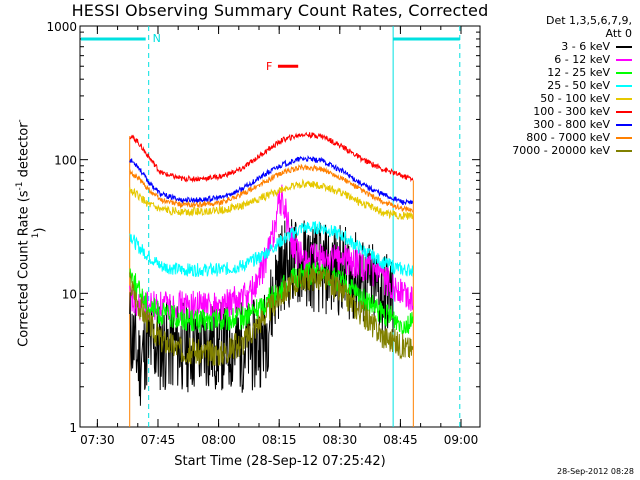  I want to click on x-tick-label: 09:00, so click(461, 440).